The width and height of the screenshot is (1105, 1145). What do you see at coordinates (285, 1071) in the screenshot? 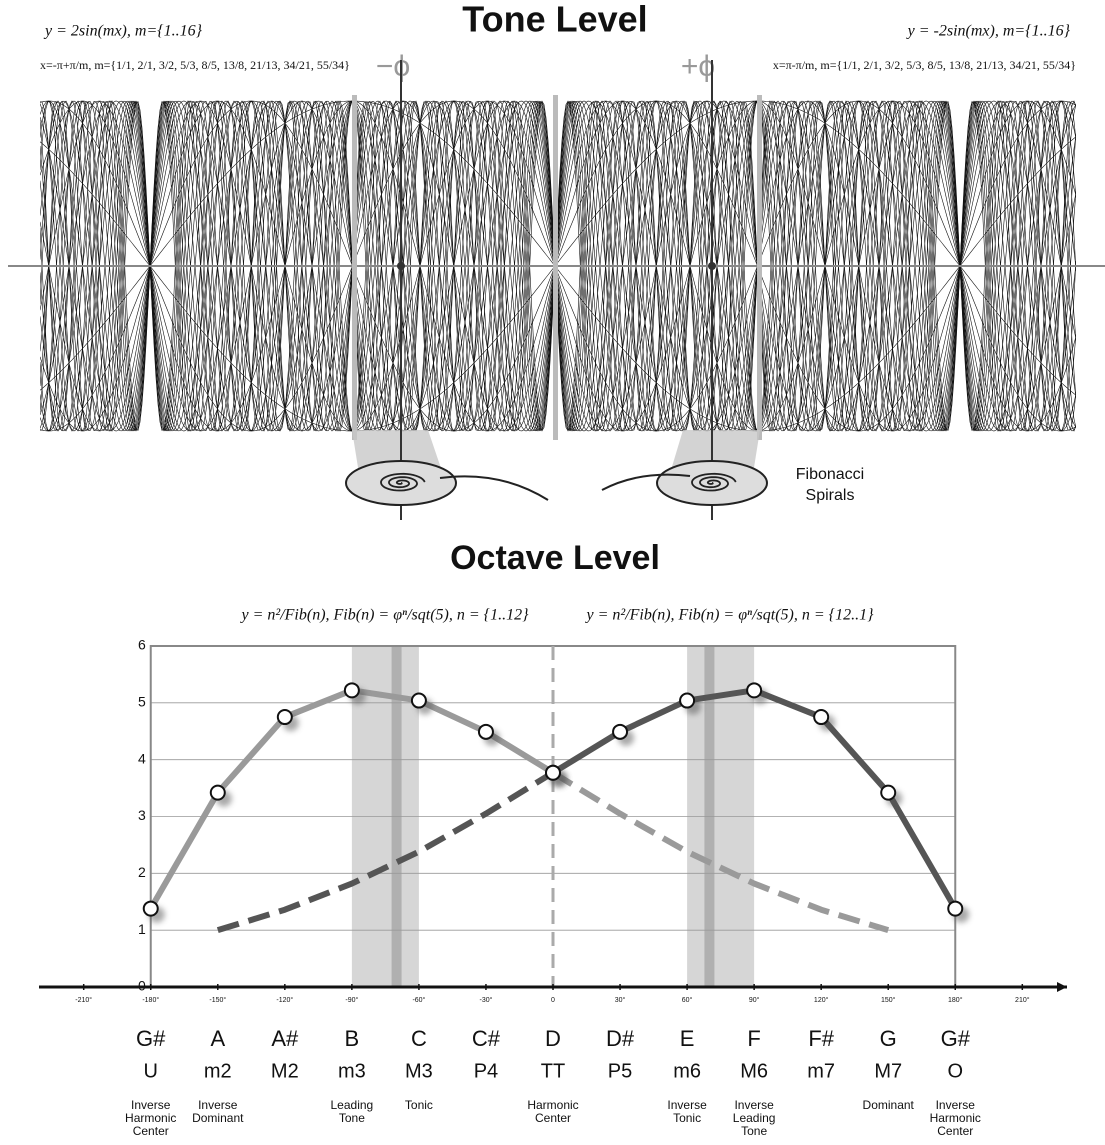
I see `interval-label: M2` at bounding box center [285, 1071].